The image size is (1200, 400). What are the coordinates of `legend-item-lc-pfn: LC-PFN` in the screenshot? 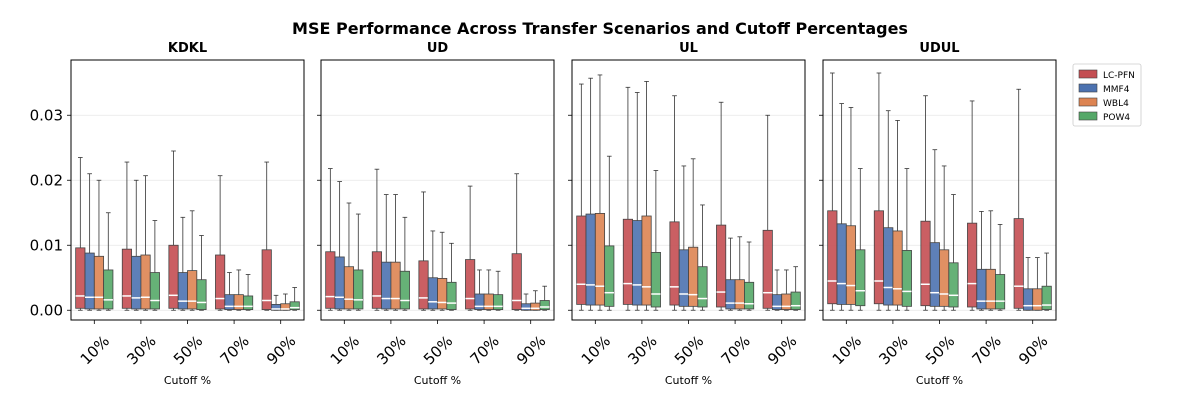 It's located at (1106, 75).